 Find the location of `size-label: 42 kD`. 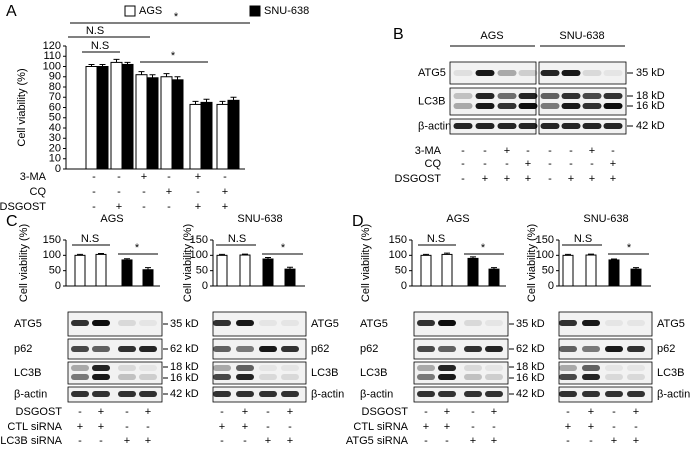

size-label: 42 kD is located at coordinates (184, 394).